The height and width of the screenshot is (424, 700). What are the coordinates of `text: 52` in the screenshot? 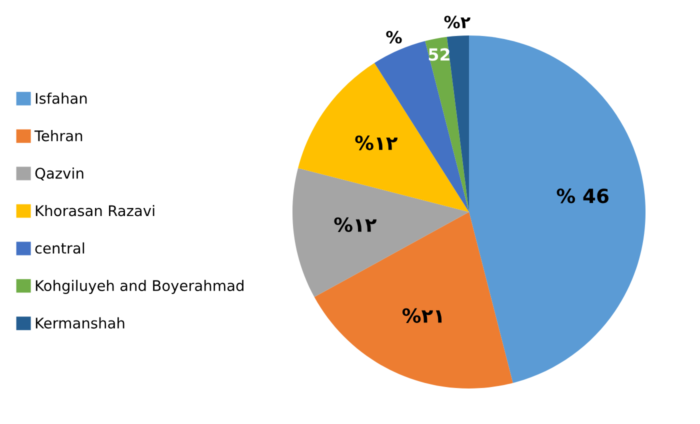 It's located at (439, 54).